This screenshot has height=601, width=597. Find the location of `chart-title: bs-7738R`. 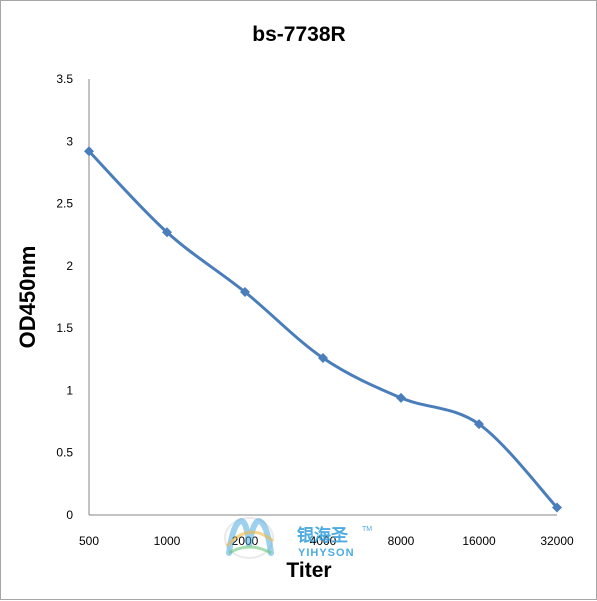

chart-title: bs-7738R is located at coordinates (298, 34).